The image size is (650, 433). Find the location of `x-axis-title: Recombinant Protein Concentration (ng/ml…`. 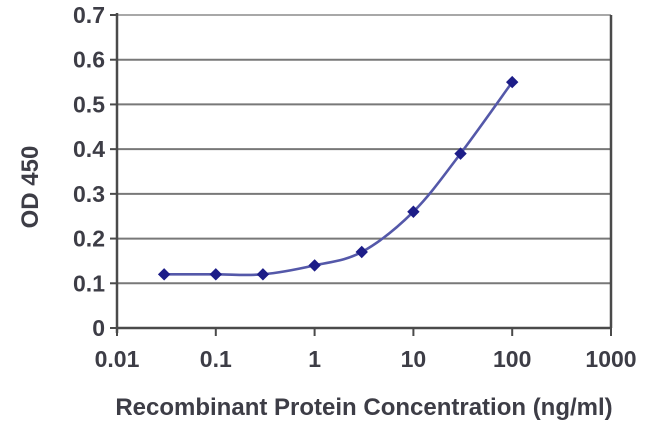

x-axis-title: Recombinant Protein Concentration (ng/ml… is located at coordinates (363, 407).